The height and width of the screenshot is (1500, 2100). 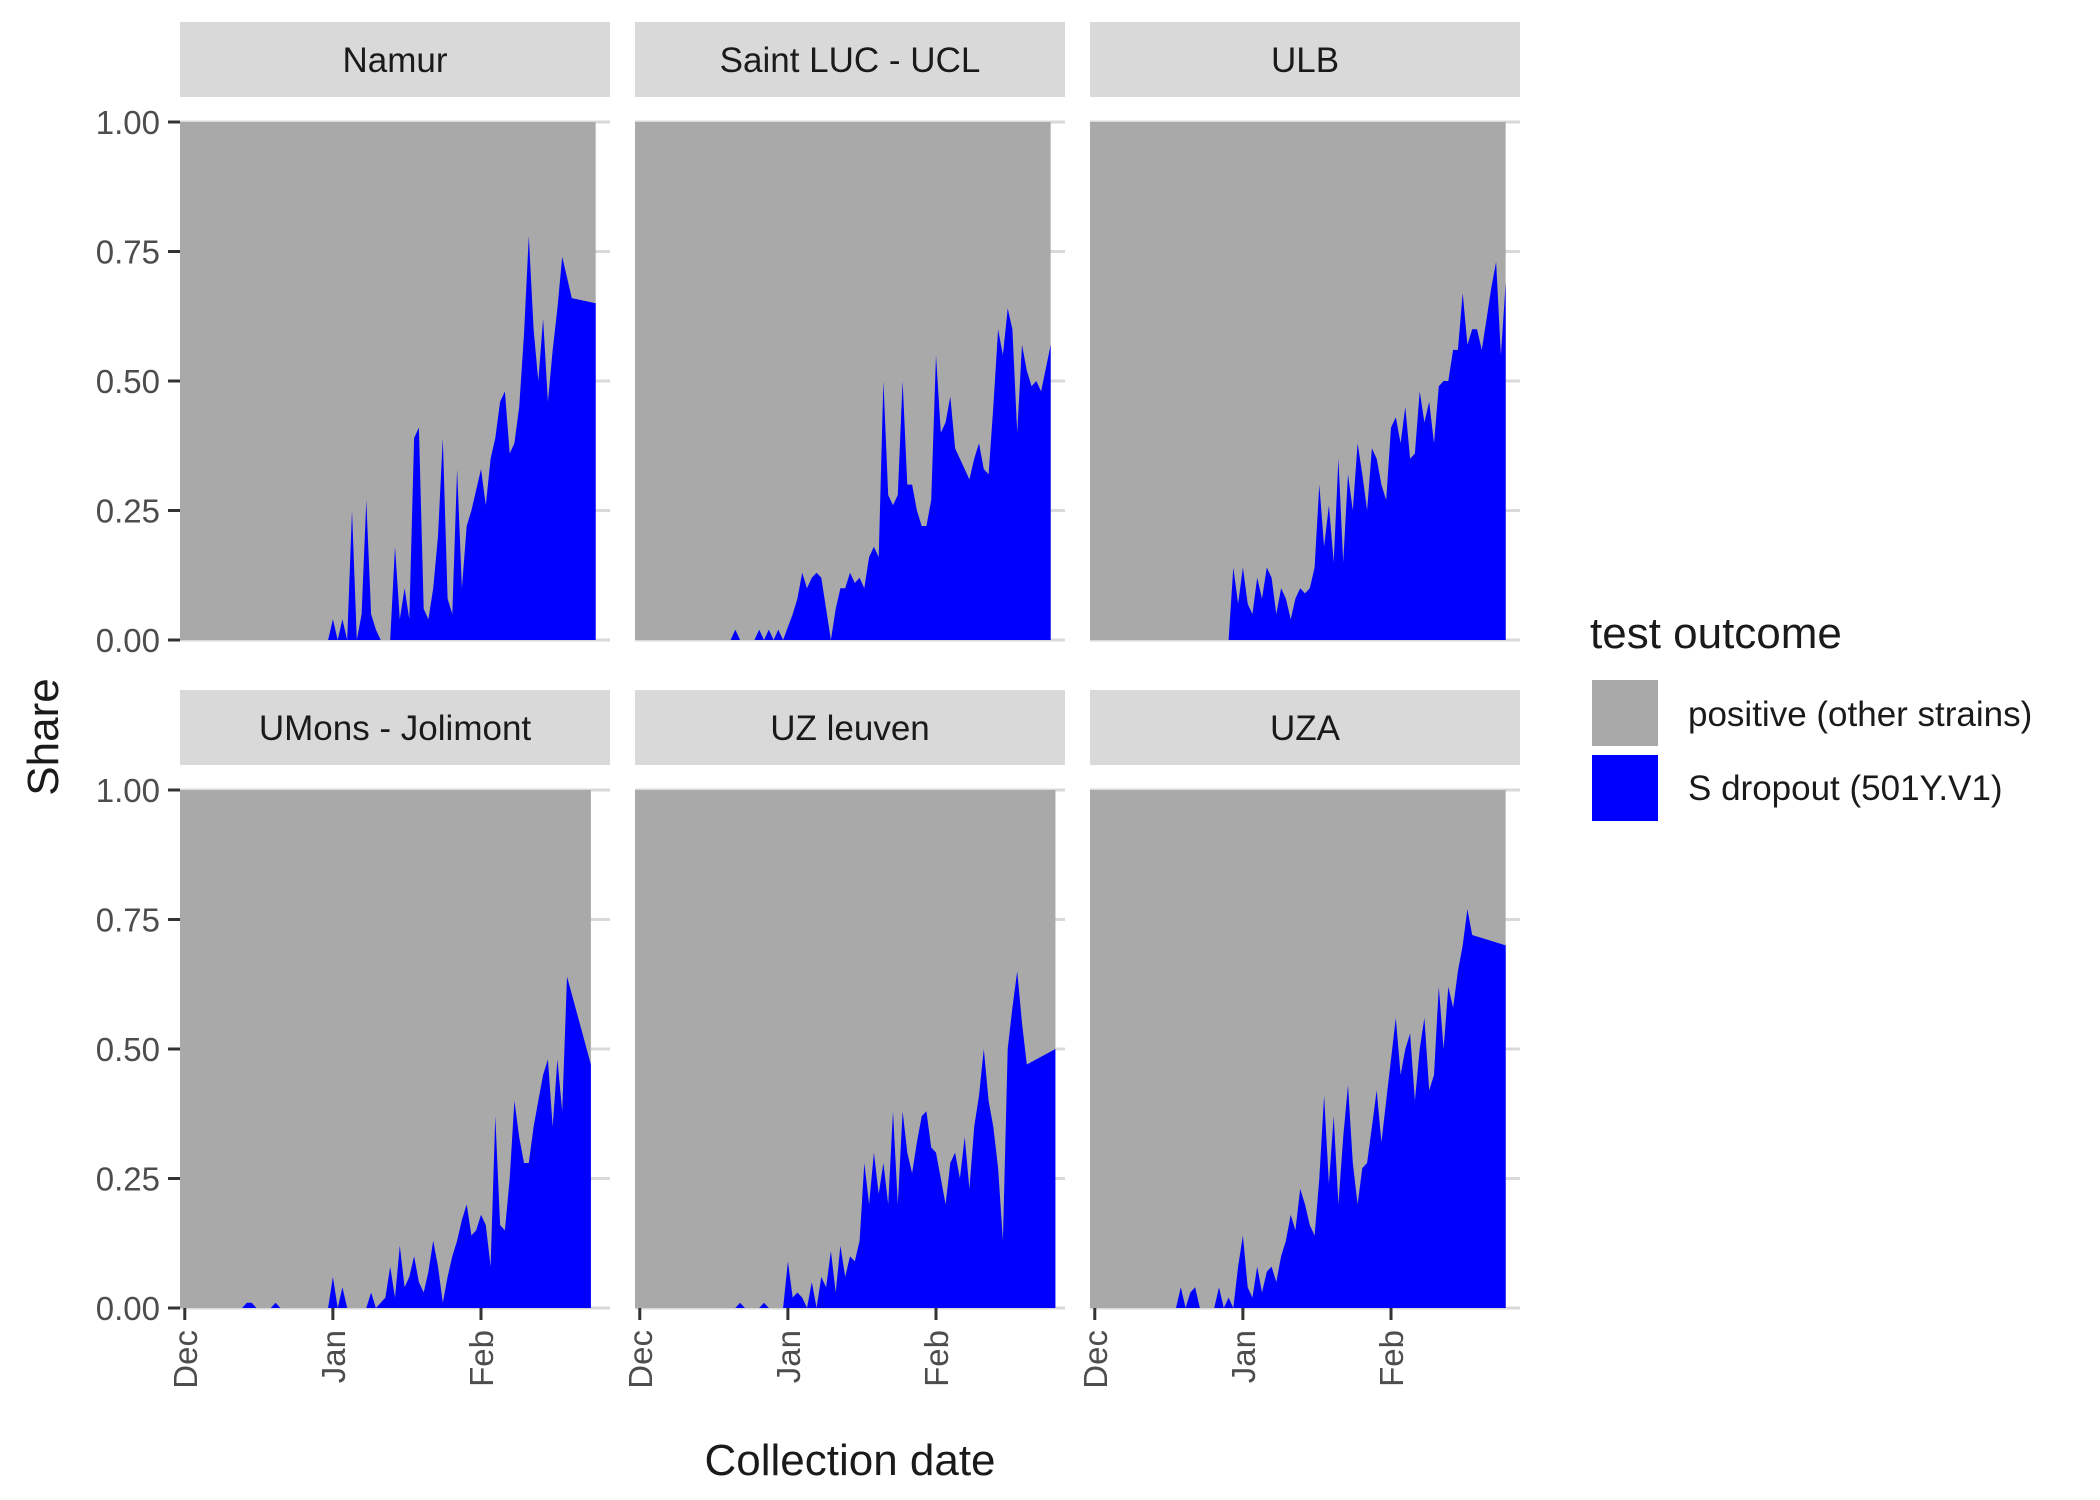 I want to click on facet-strip-label: Namur, so click(x=394, y=60).